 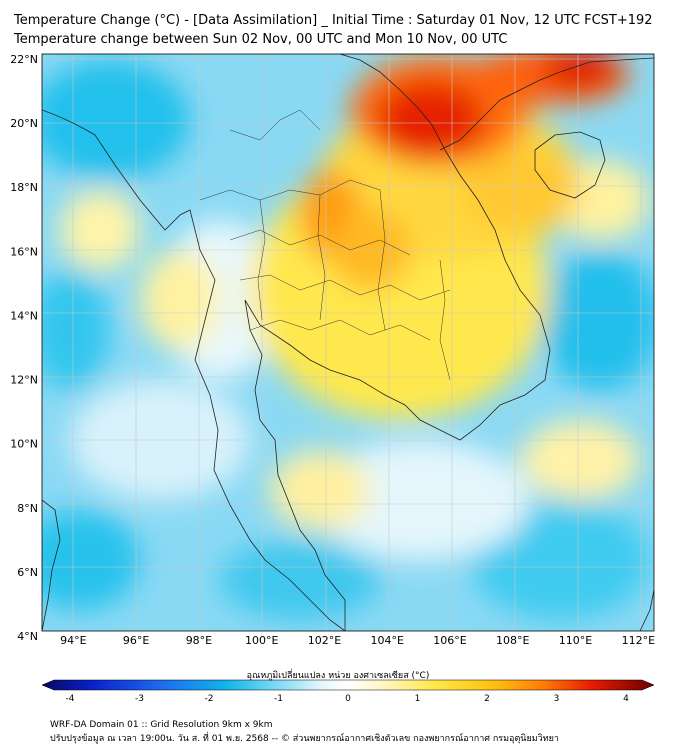 What do you see at coordinates (24, 251) in the screenshot?
I see `lat-tick-label: 16°N` at bounding box center [24, 251].